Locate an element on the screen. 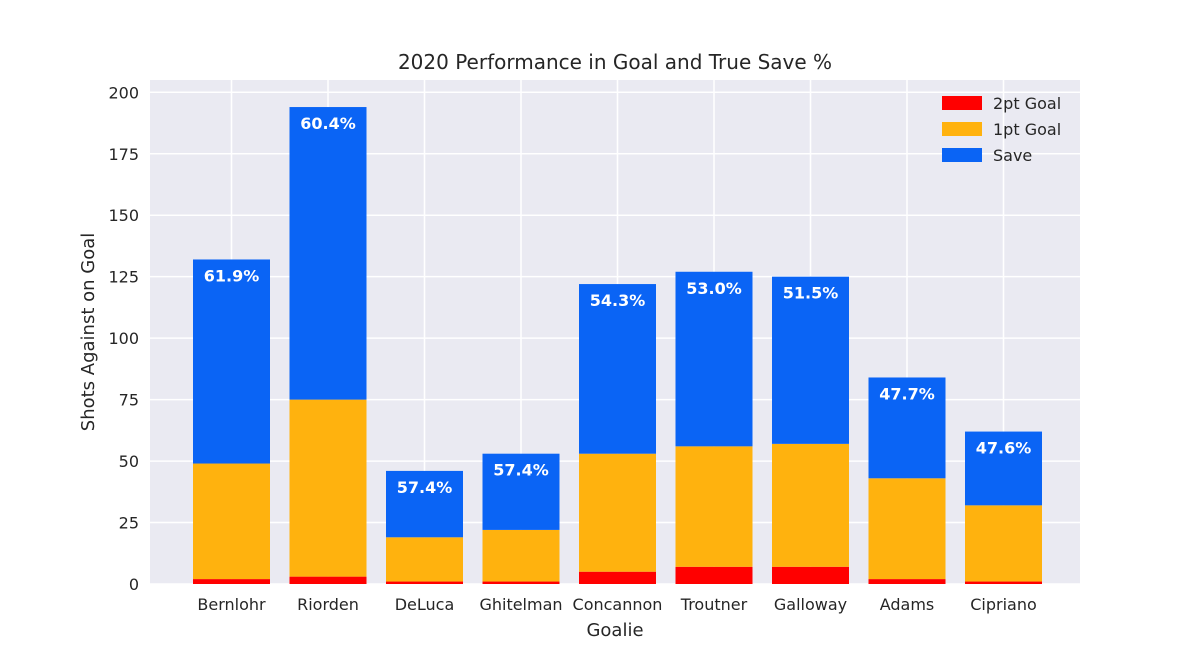  y-tick-label: 100 is located at coordinates (123, 338).